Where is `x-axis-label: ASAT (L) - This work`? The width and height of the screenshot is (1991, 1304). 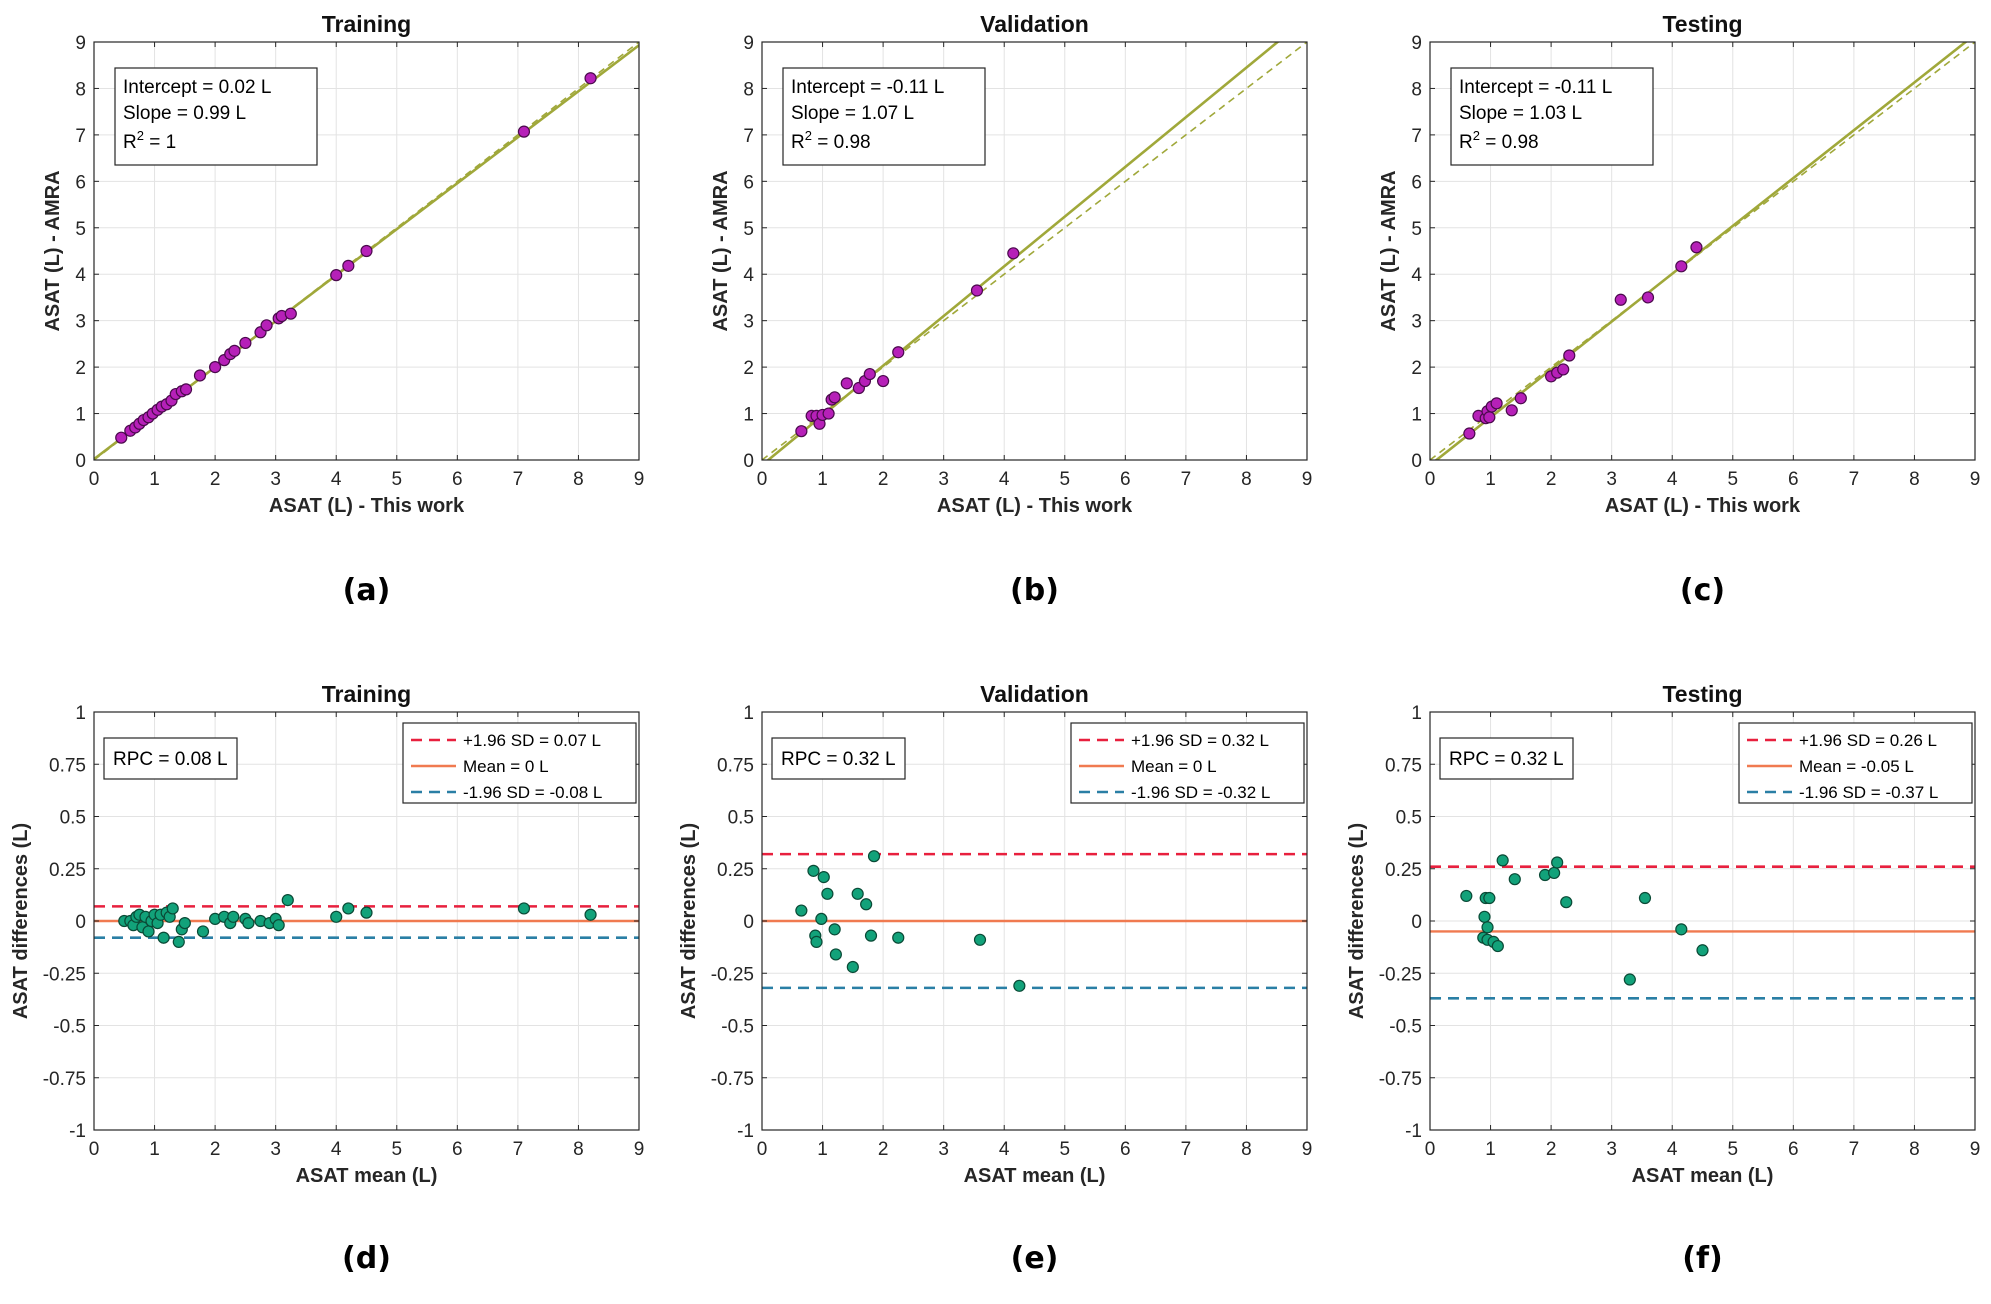 x-axis-label: ASAT (L) - This work is located at coordinates (1703, 506).